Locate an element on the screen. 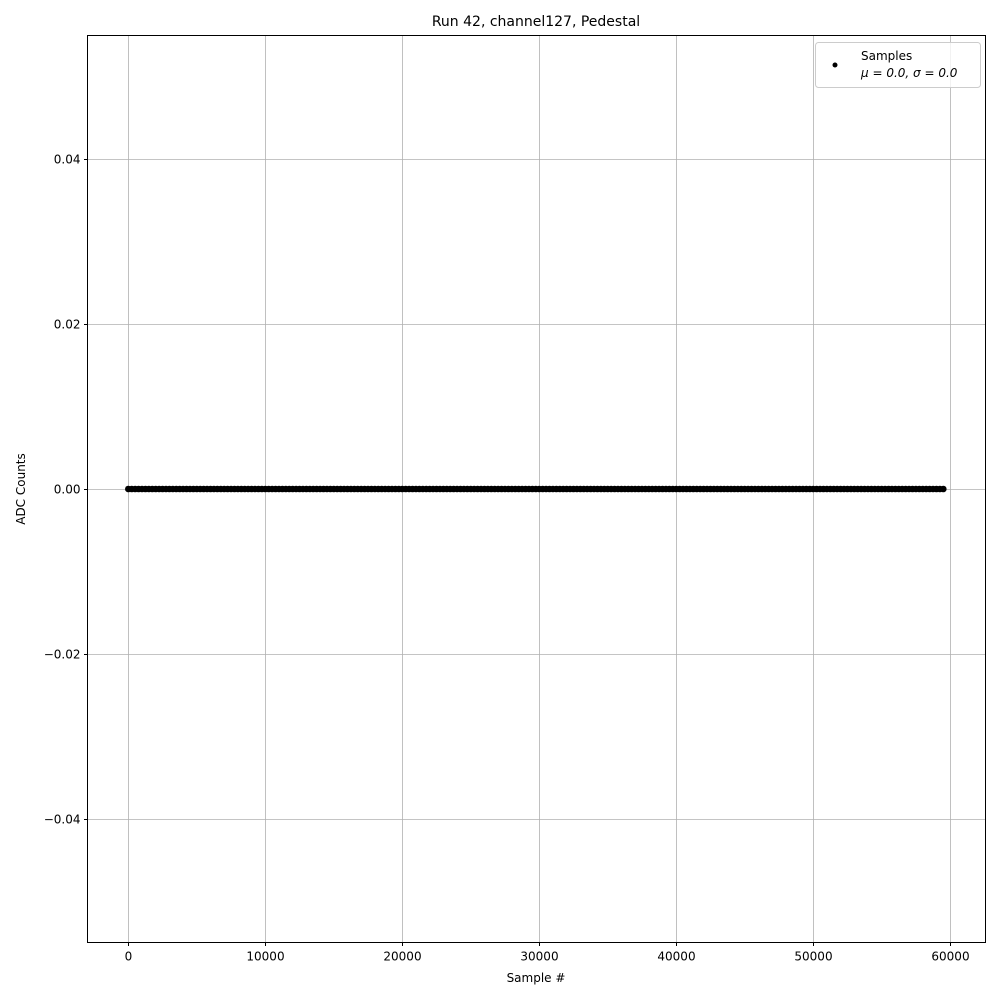 The height and width of the screenshot is (1000, 1000). y-tick-label: −0.02 is located at coordinates (62, 655).